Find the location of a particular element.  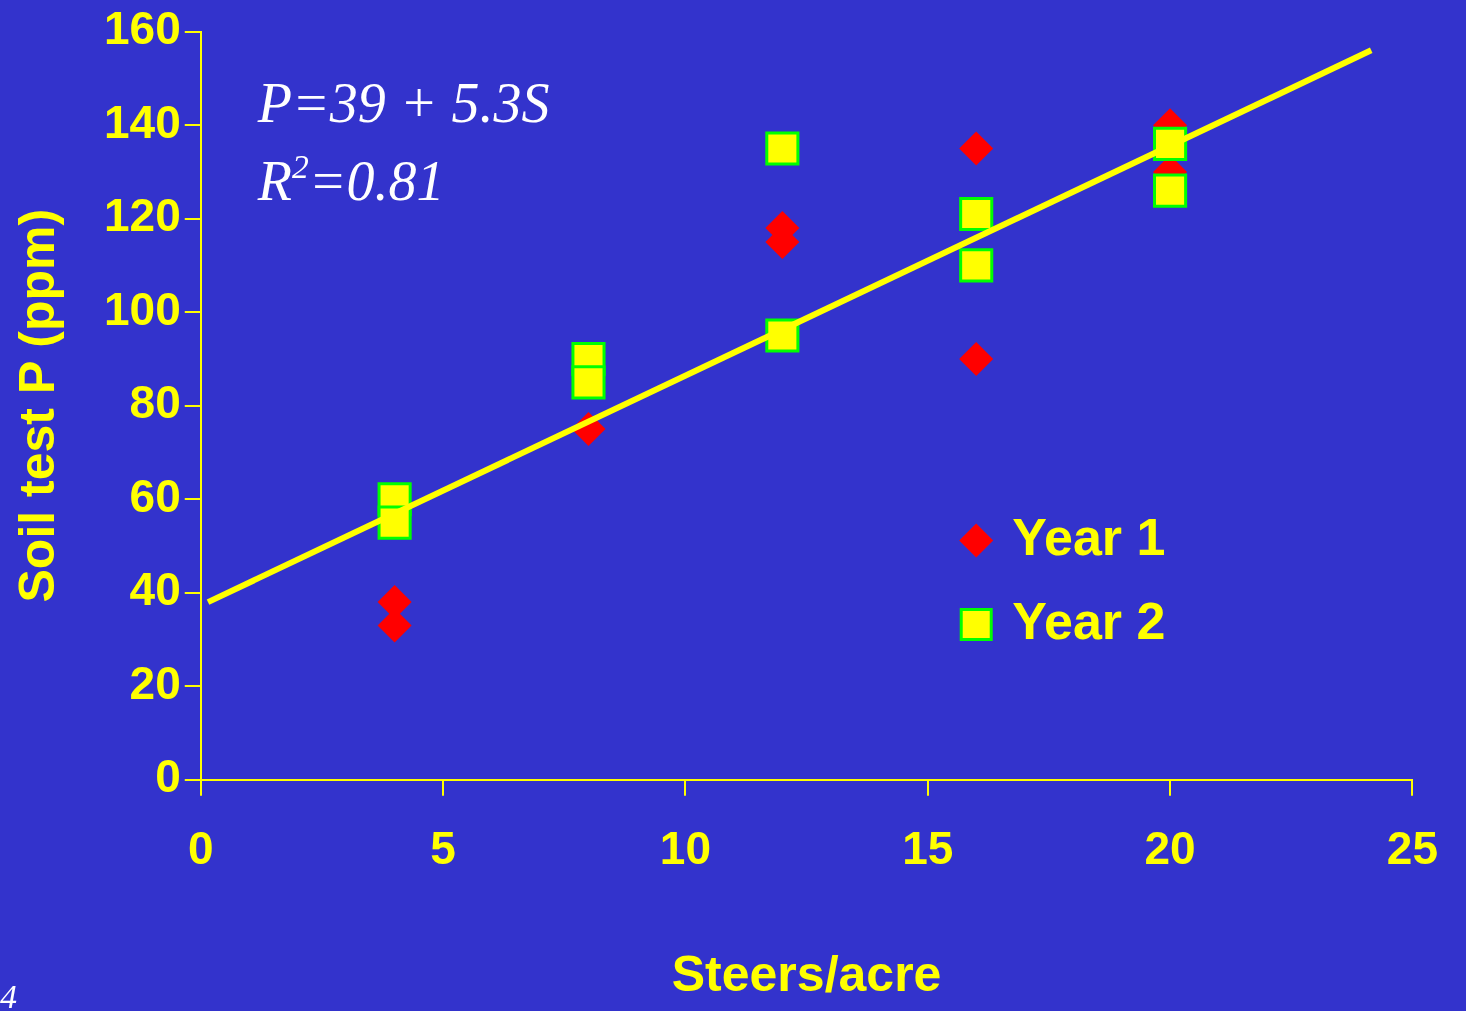

x-tick-label: 25 is located at coordinates (1412, 848).